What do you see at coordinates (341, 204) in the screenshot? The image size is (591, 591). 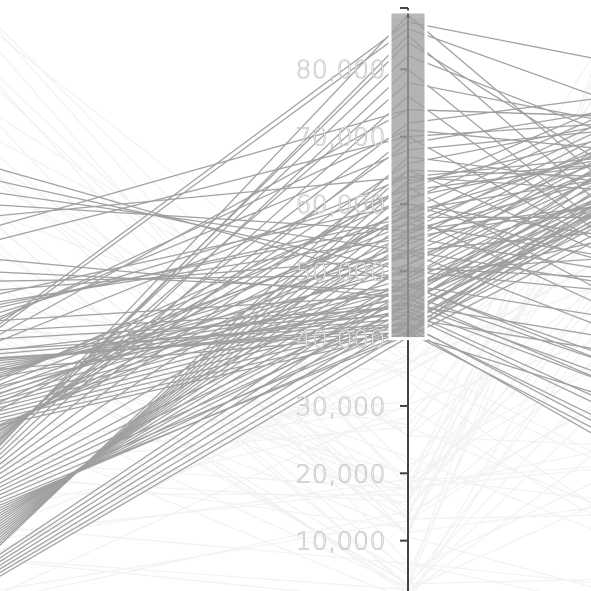 I see `tick-label: 60,000` at bounding box center [341, 204].